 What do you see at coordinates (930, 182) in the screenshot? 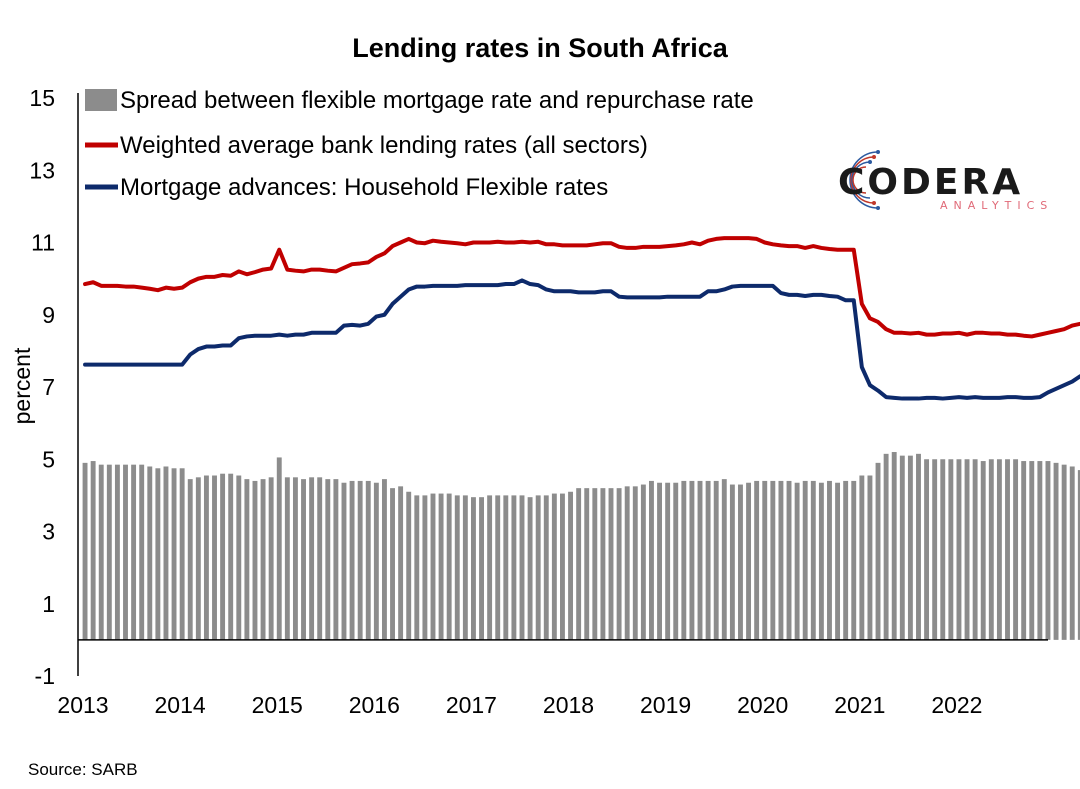
I see `logo-wordmark: CODERA` at bounding box center [930, 182].